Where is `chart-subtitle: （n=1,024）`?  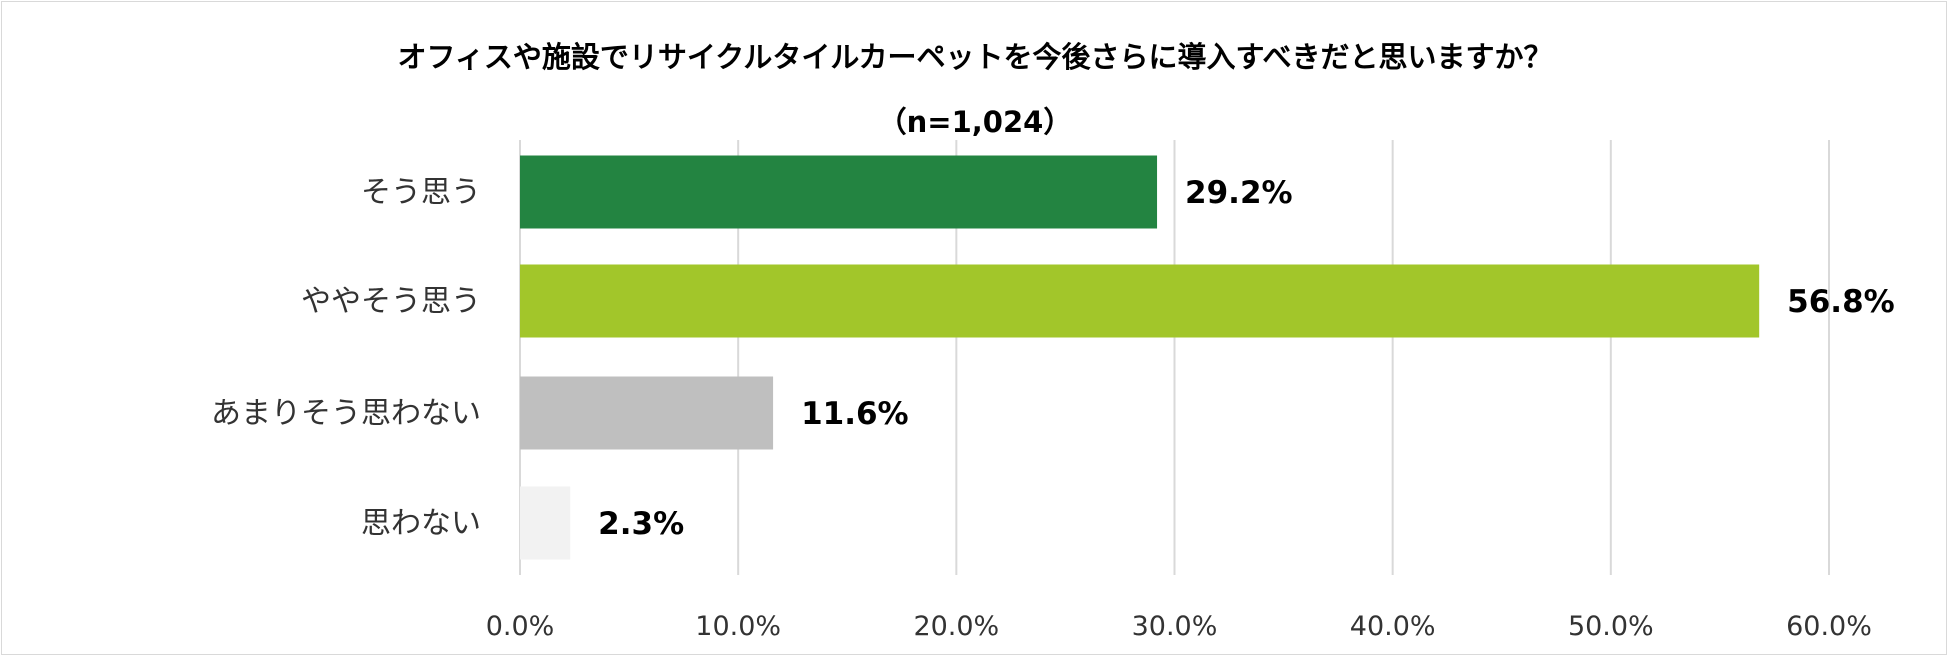
chart-subtitle: （n=1,024） is located at coordinates (975, 122).